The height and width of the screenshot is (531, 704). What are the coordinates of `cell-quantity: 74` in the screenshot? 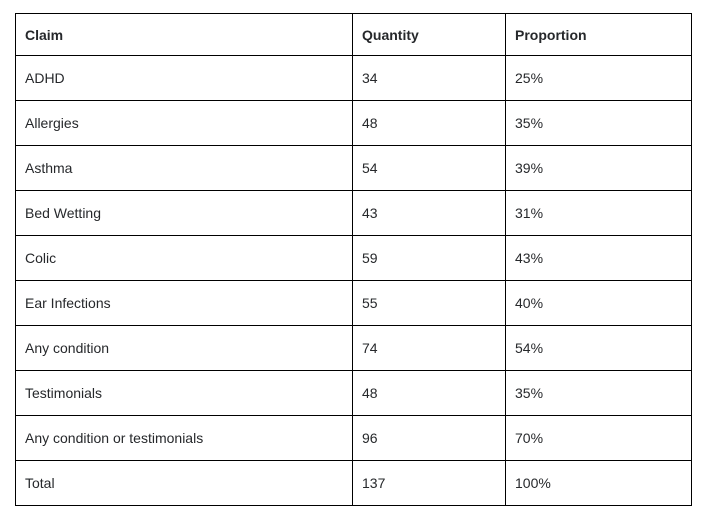 It's located at (429, 348).